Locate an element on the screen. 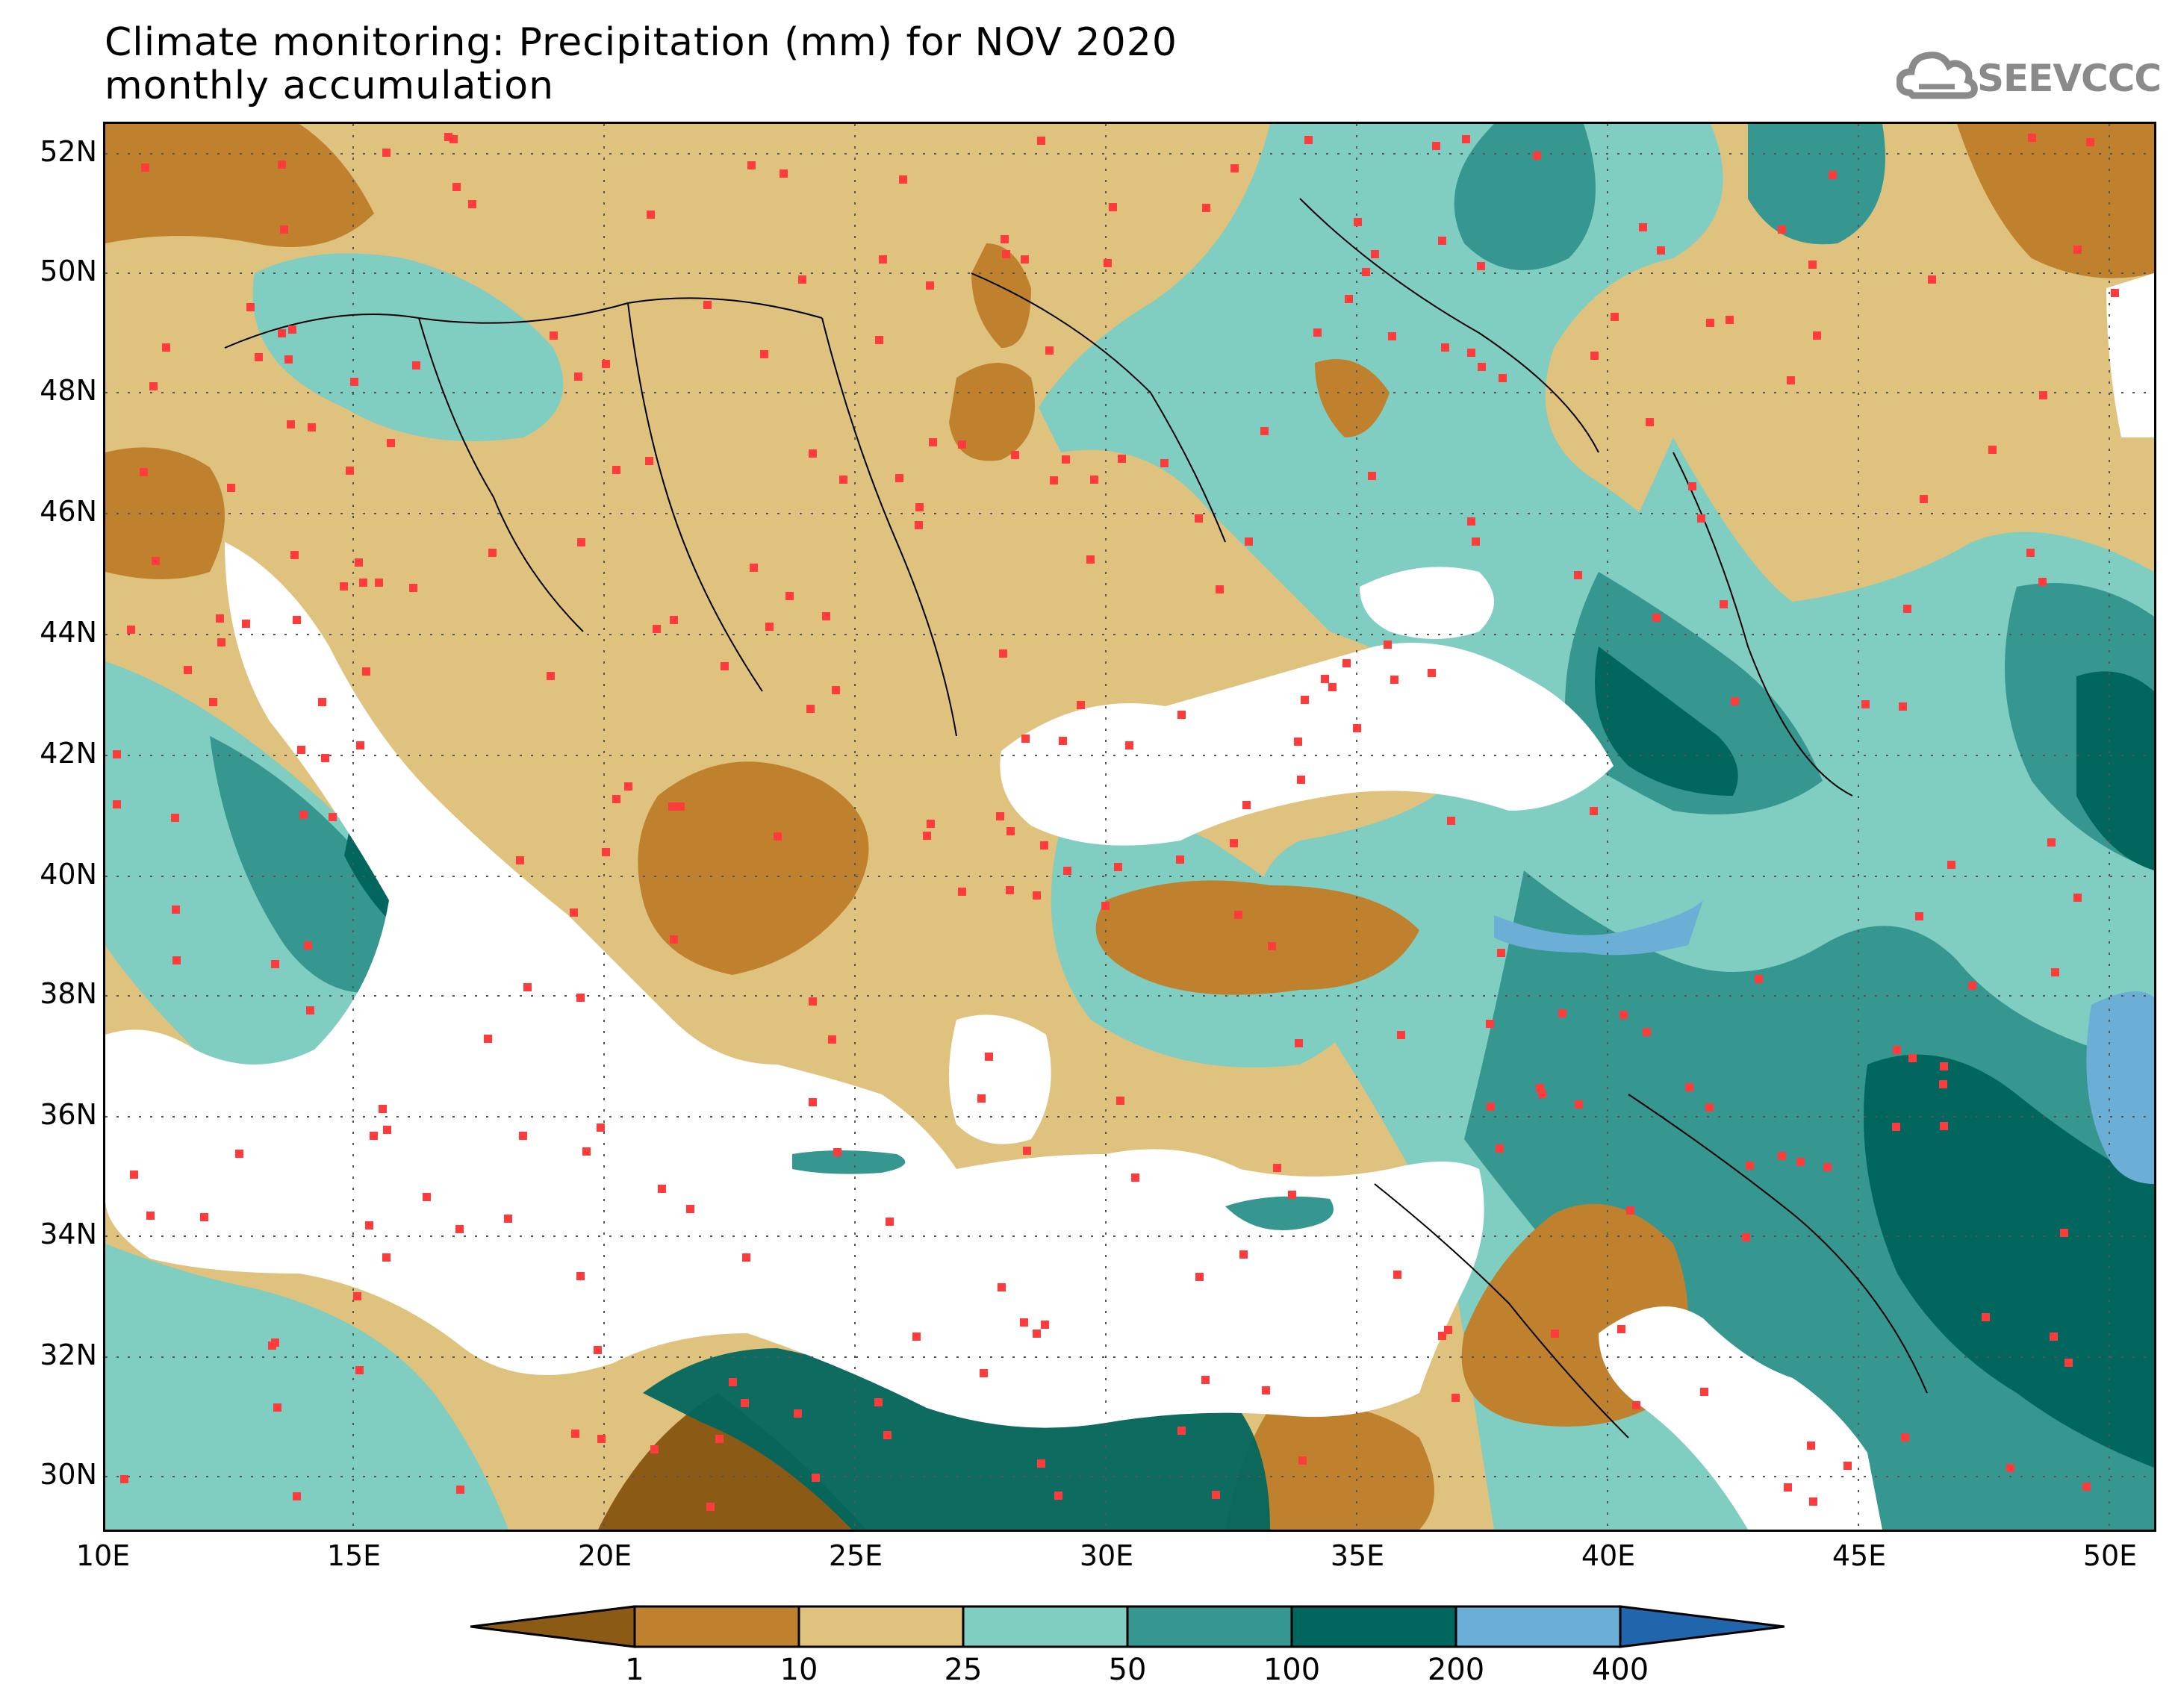  longitude-label: 15E is located at coordinates (354, 1555).